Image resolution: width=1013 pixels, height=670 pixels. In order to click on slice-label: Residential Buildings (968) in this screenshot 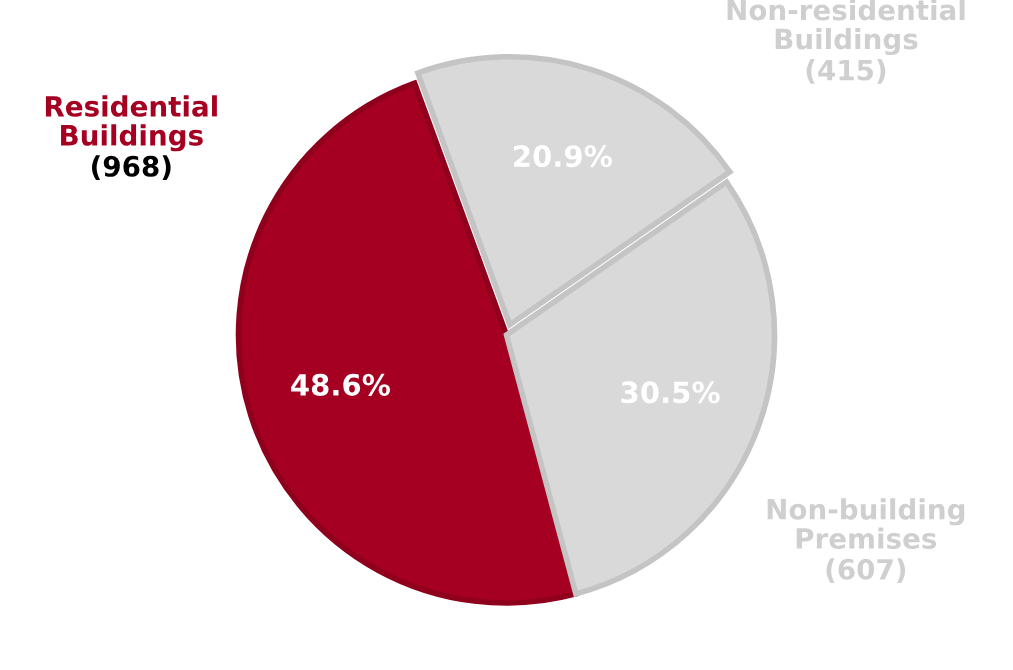, I will do `click(131, 138)`.